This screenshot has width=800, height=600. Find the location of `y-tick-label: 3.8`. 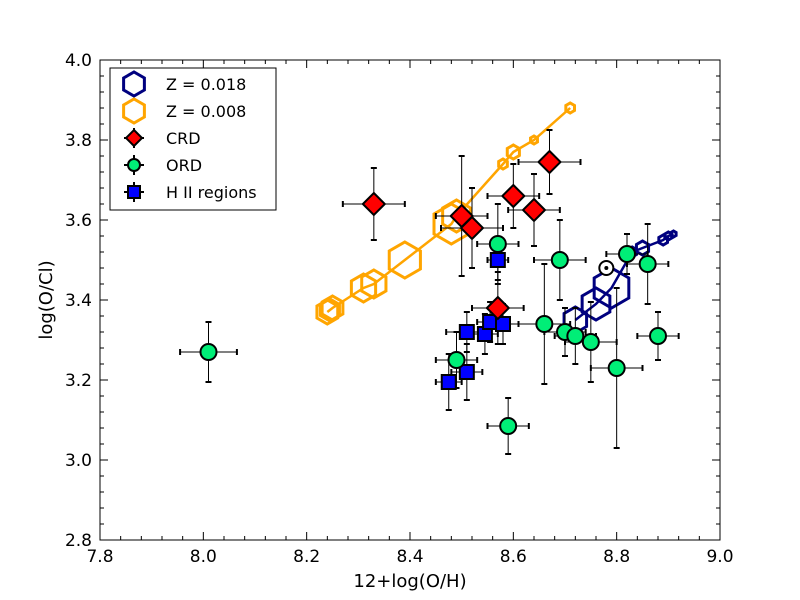

y-tick-label: 3.8 is located at coordinates (78, 141).